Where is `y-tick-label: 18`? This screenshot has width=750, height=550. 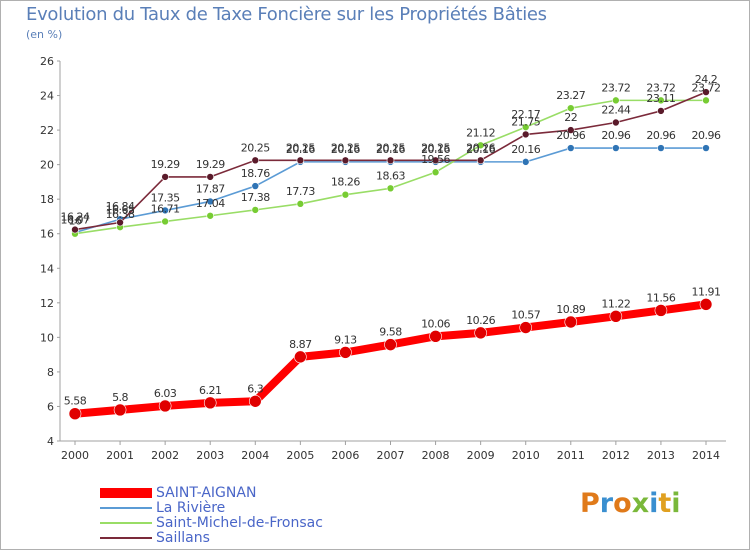 y-tick-label: 18 is located at coordinates (47, 199).